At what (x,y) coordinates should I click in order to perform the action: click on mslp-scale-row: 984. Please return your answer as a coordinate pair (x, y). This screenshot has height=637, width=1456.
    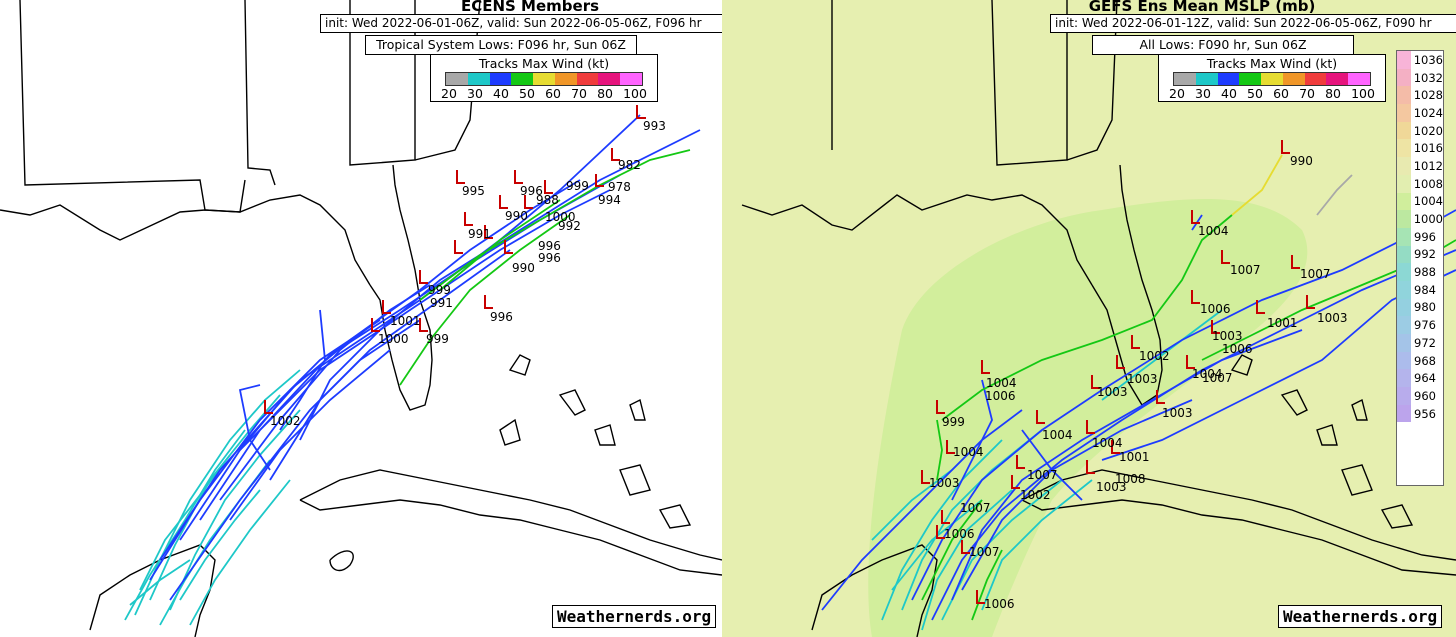
    Looking at the image, I should click on (1420, 289).